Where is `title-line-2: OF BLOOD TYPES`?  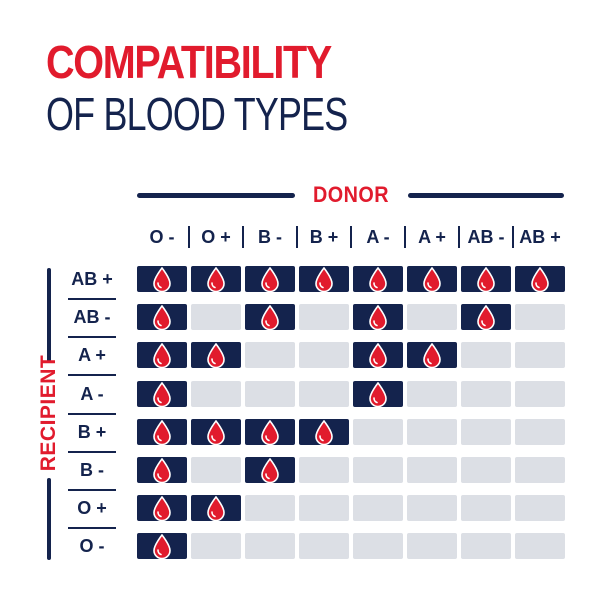
title-line-2: OF BLOOD TYPES is located at coordinates (197, 114).